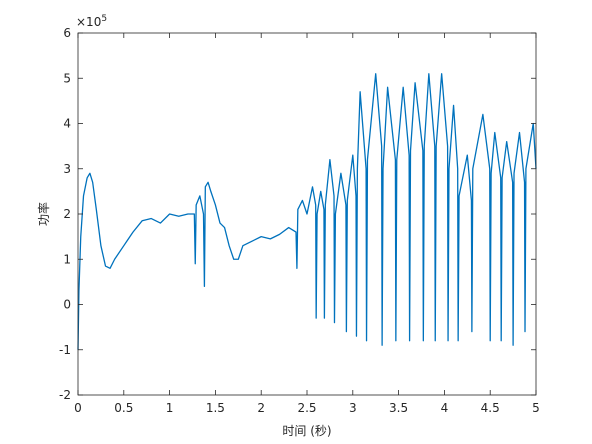  What do you see at coordinates (67, 33) in the screenshot?
I see `y-tick-label: 6` at bounding box center [67, 33].